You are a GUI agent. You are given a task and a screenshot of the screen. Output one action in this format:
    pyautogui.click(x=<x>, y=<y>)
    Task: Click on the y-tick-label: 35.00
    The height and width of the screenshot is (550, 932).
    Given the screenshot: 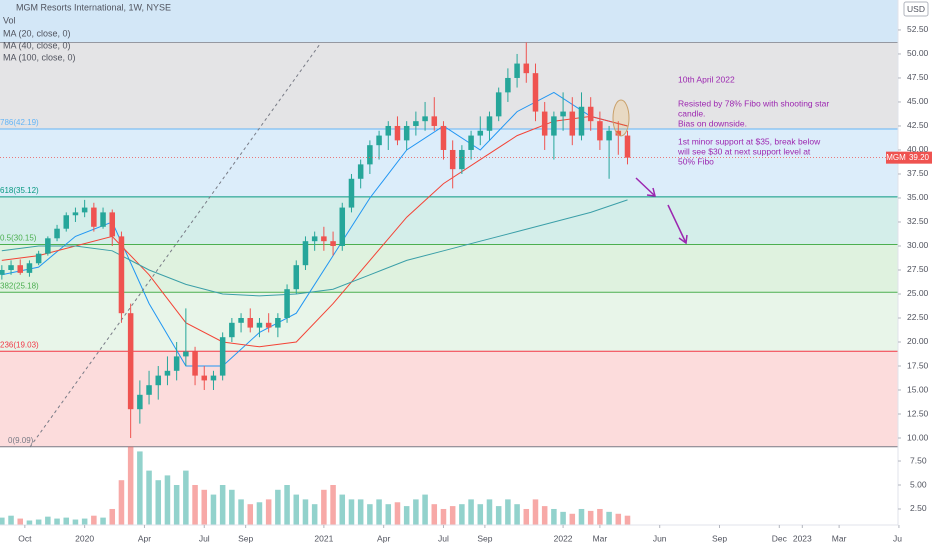 What is the action you would take?
    pyautogui.click(x=918, y=197)
    